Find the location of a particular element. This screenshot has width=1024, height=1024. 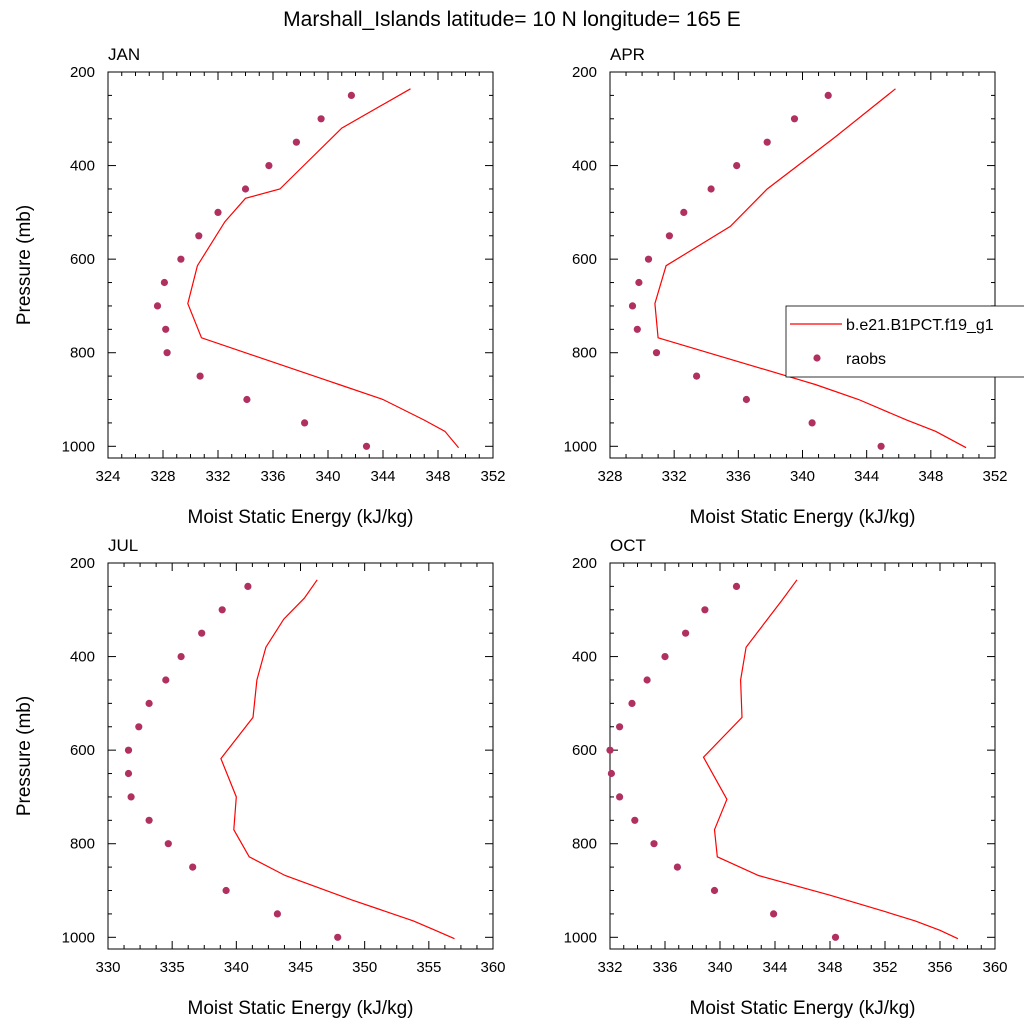

legend-marker-symbol is located at coordinates (817, 358).